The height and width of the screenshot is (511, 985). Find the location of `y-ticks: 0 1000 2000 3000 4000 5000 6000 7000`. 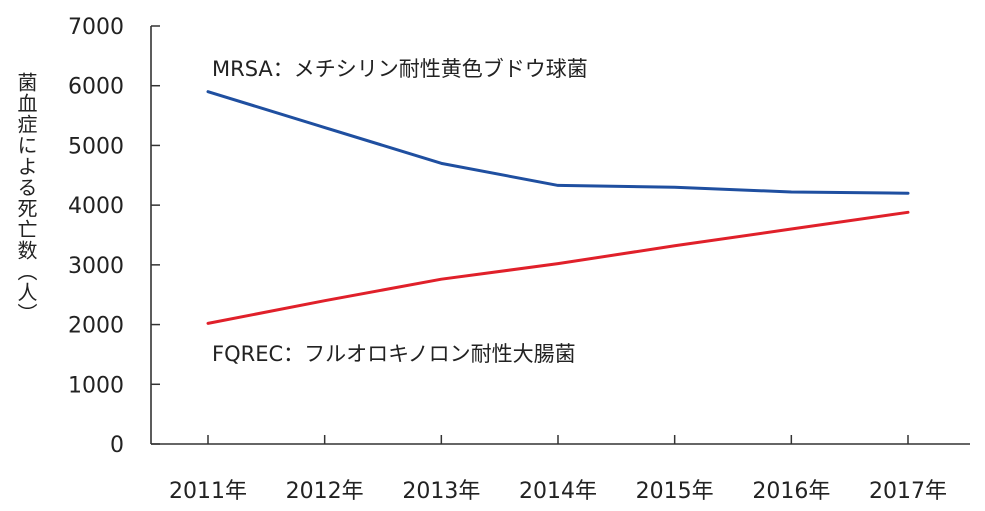

y-ticks: 0 1000 2000 3000 4000 5000 6000 7000 is located at coordinates (114, 236).